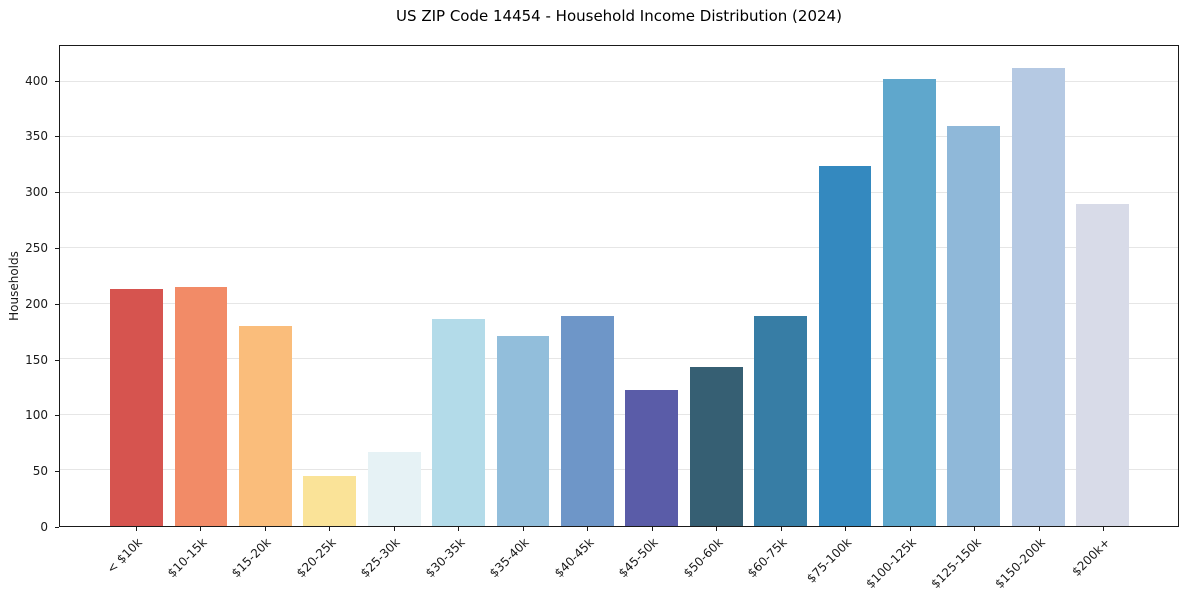 Image resolution: width=1189 pixels, height=590 pixels. What do you see at coordinates (639, 558) in the screenshot?
I see `x-tick-label: $45-50k` at bounding box center [639, 558].